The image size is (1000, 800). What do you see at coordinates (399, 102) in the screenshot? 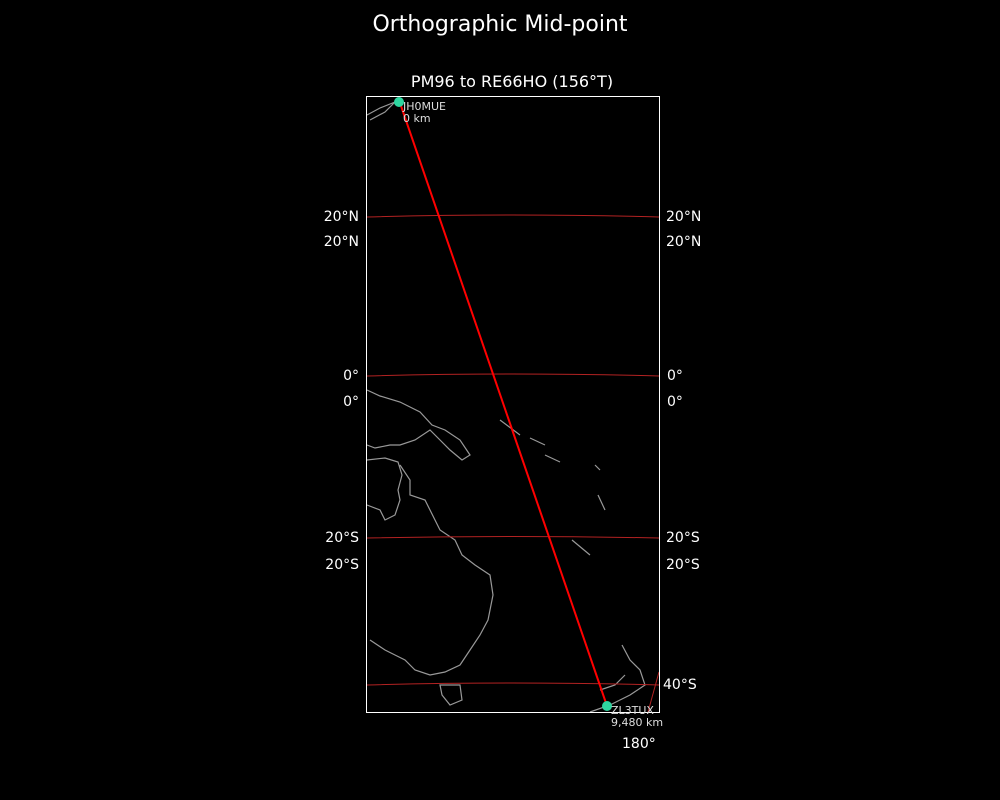
I see `station-marker-start` at bounding box center [399, 102].